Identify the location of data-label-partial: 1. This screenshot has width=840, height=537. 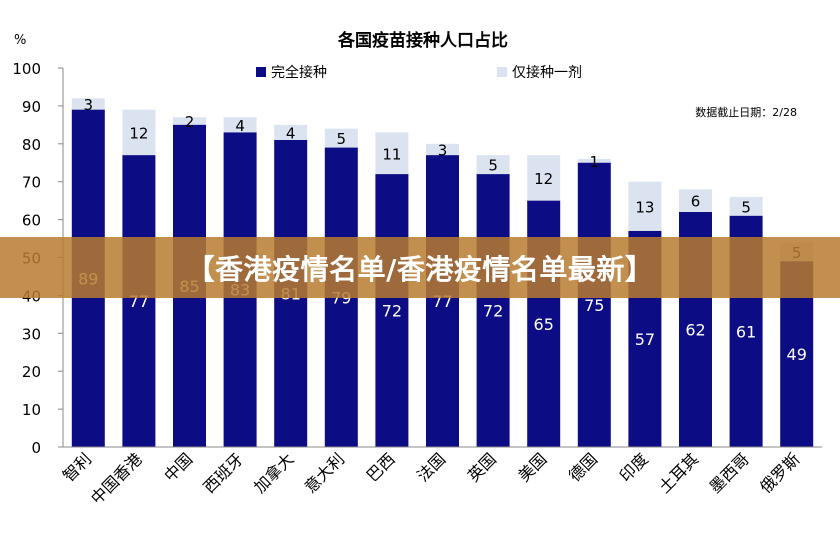
(595, 162).